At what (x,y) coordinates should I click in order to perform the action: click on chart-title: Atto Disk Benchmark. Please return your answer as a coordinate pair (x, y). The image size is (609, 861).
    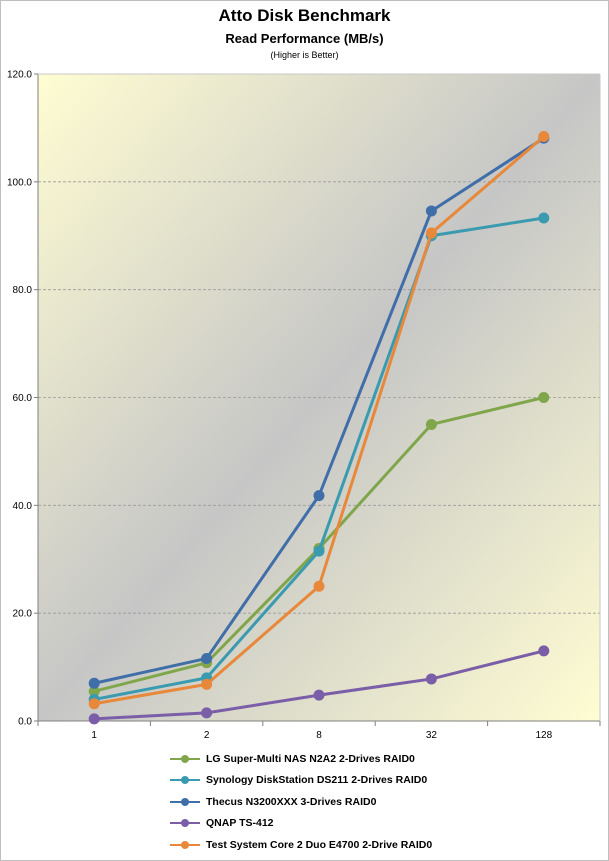
    Looking at the image, I should click on (304, 15).